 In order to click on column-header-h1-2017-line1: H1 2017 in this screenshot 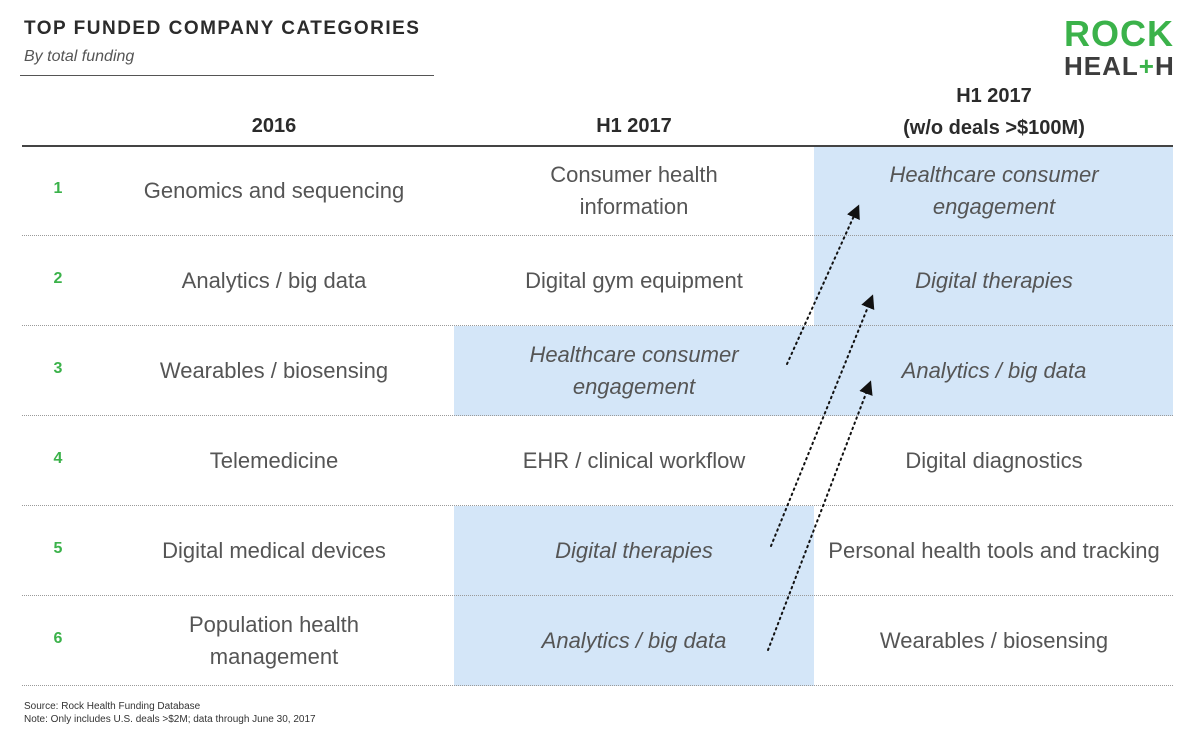, I will do `click(634, 126)`.